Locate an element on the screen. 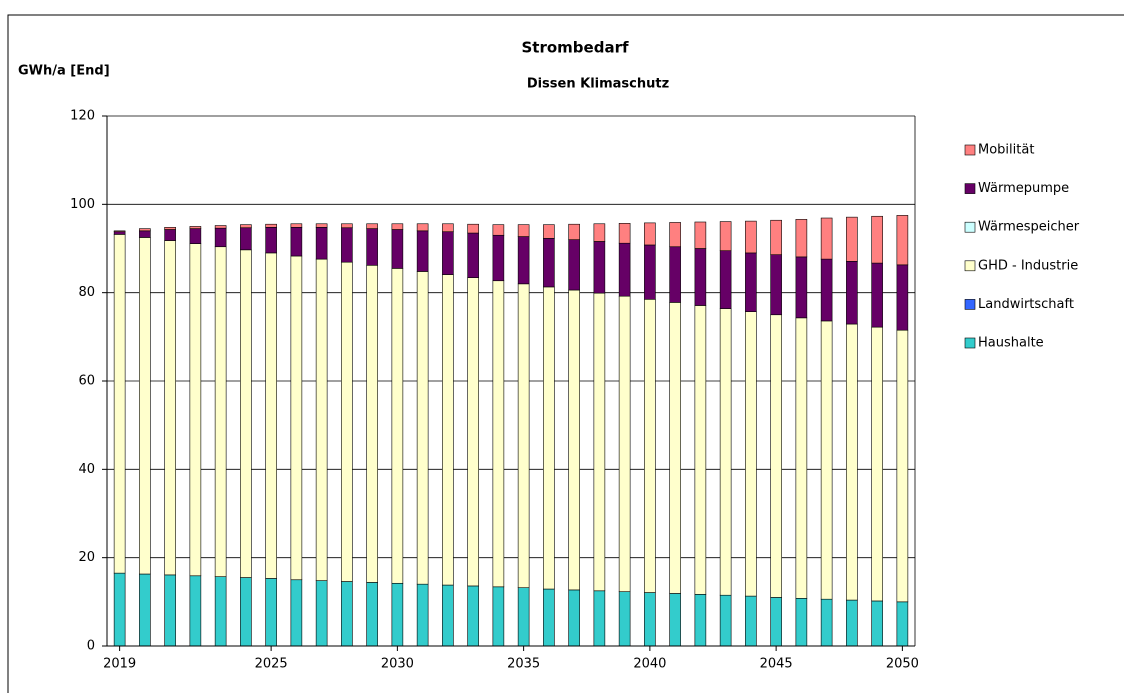  y-tick-label: 100 is located at coordinates (82, 204).